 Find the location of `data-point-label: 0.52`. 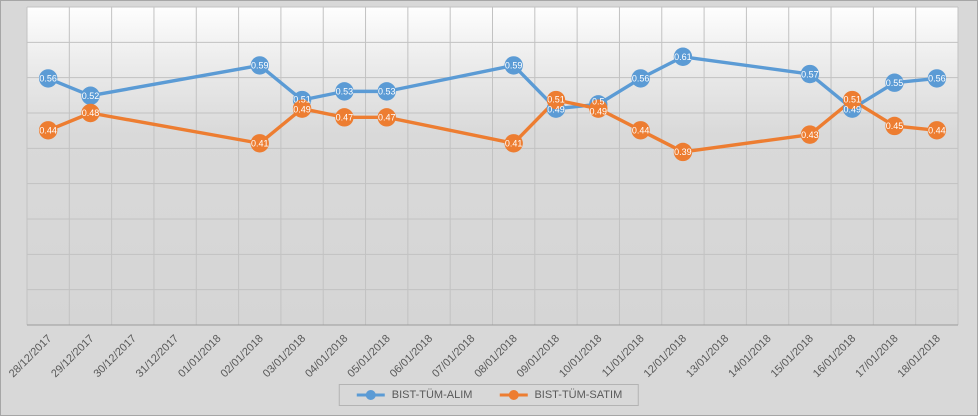

data-point-label: 0.52 is located at coordinates (91, 96).